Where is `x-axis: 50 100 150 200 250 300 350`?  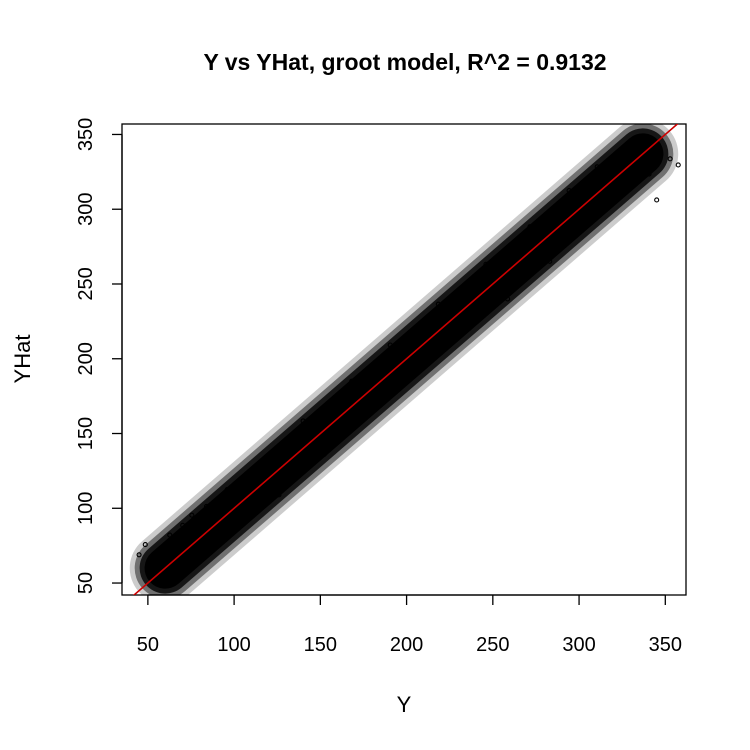 x-axis: 50 100 150 200 250 300 350 is located at coordinates (409, 625).